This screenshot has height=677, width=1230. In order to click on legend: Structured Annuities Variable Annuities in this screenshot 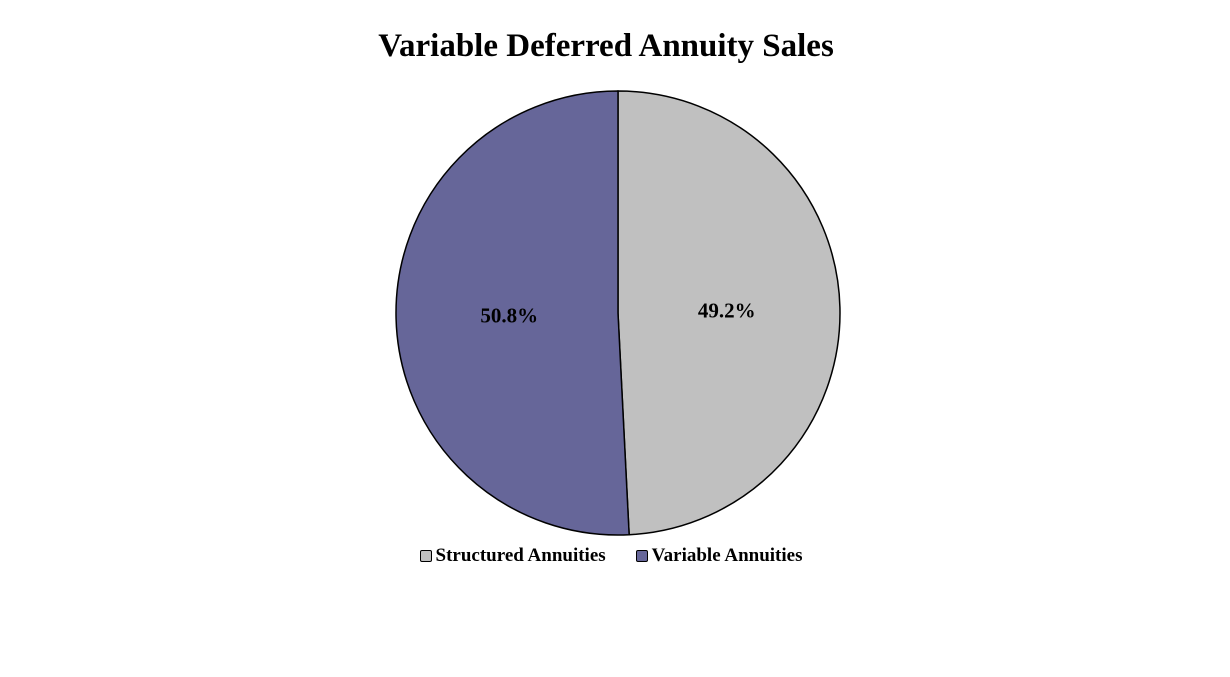, I will do `click(611, 556)`.